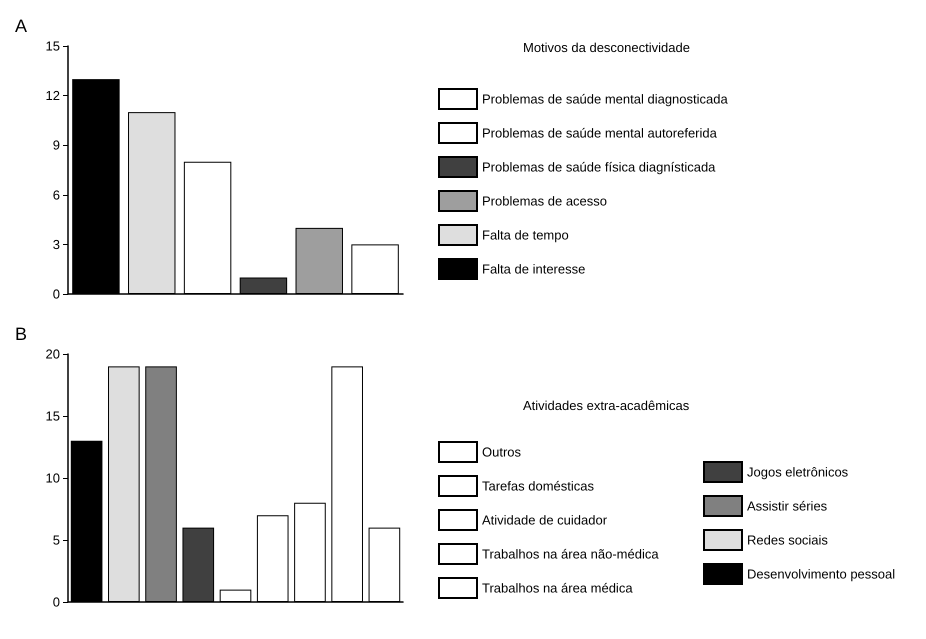  What do you see at coordinates (787, 540) in the screenshot?
I see `legend-label: Redes sociais` at bounding box center [787, 540].